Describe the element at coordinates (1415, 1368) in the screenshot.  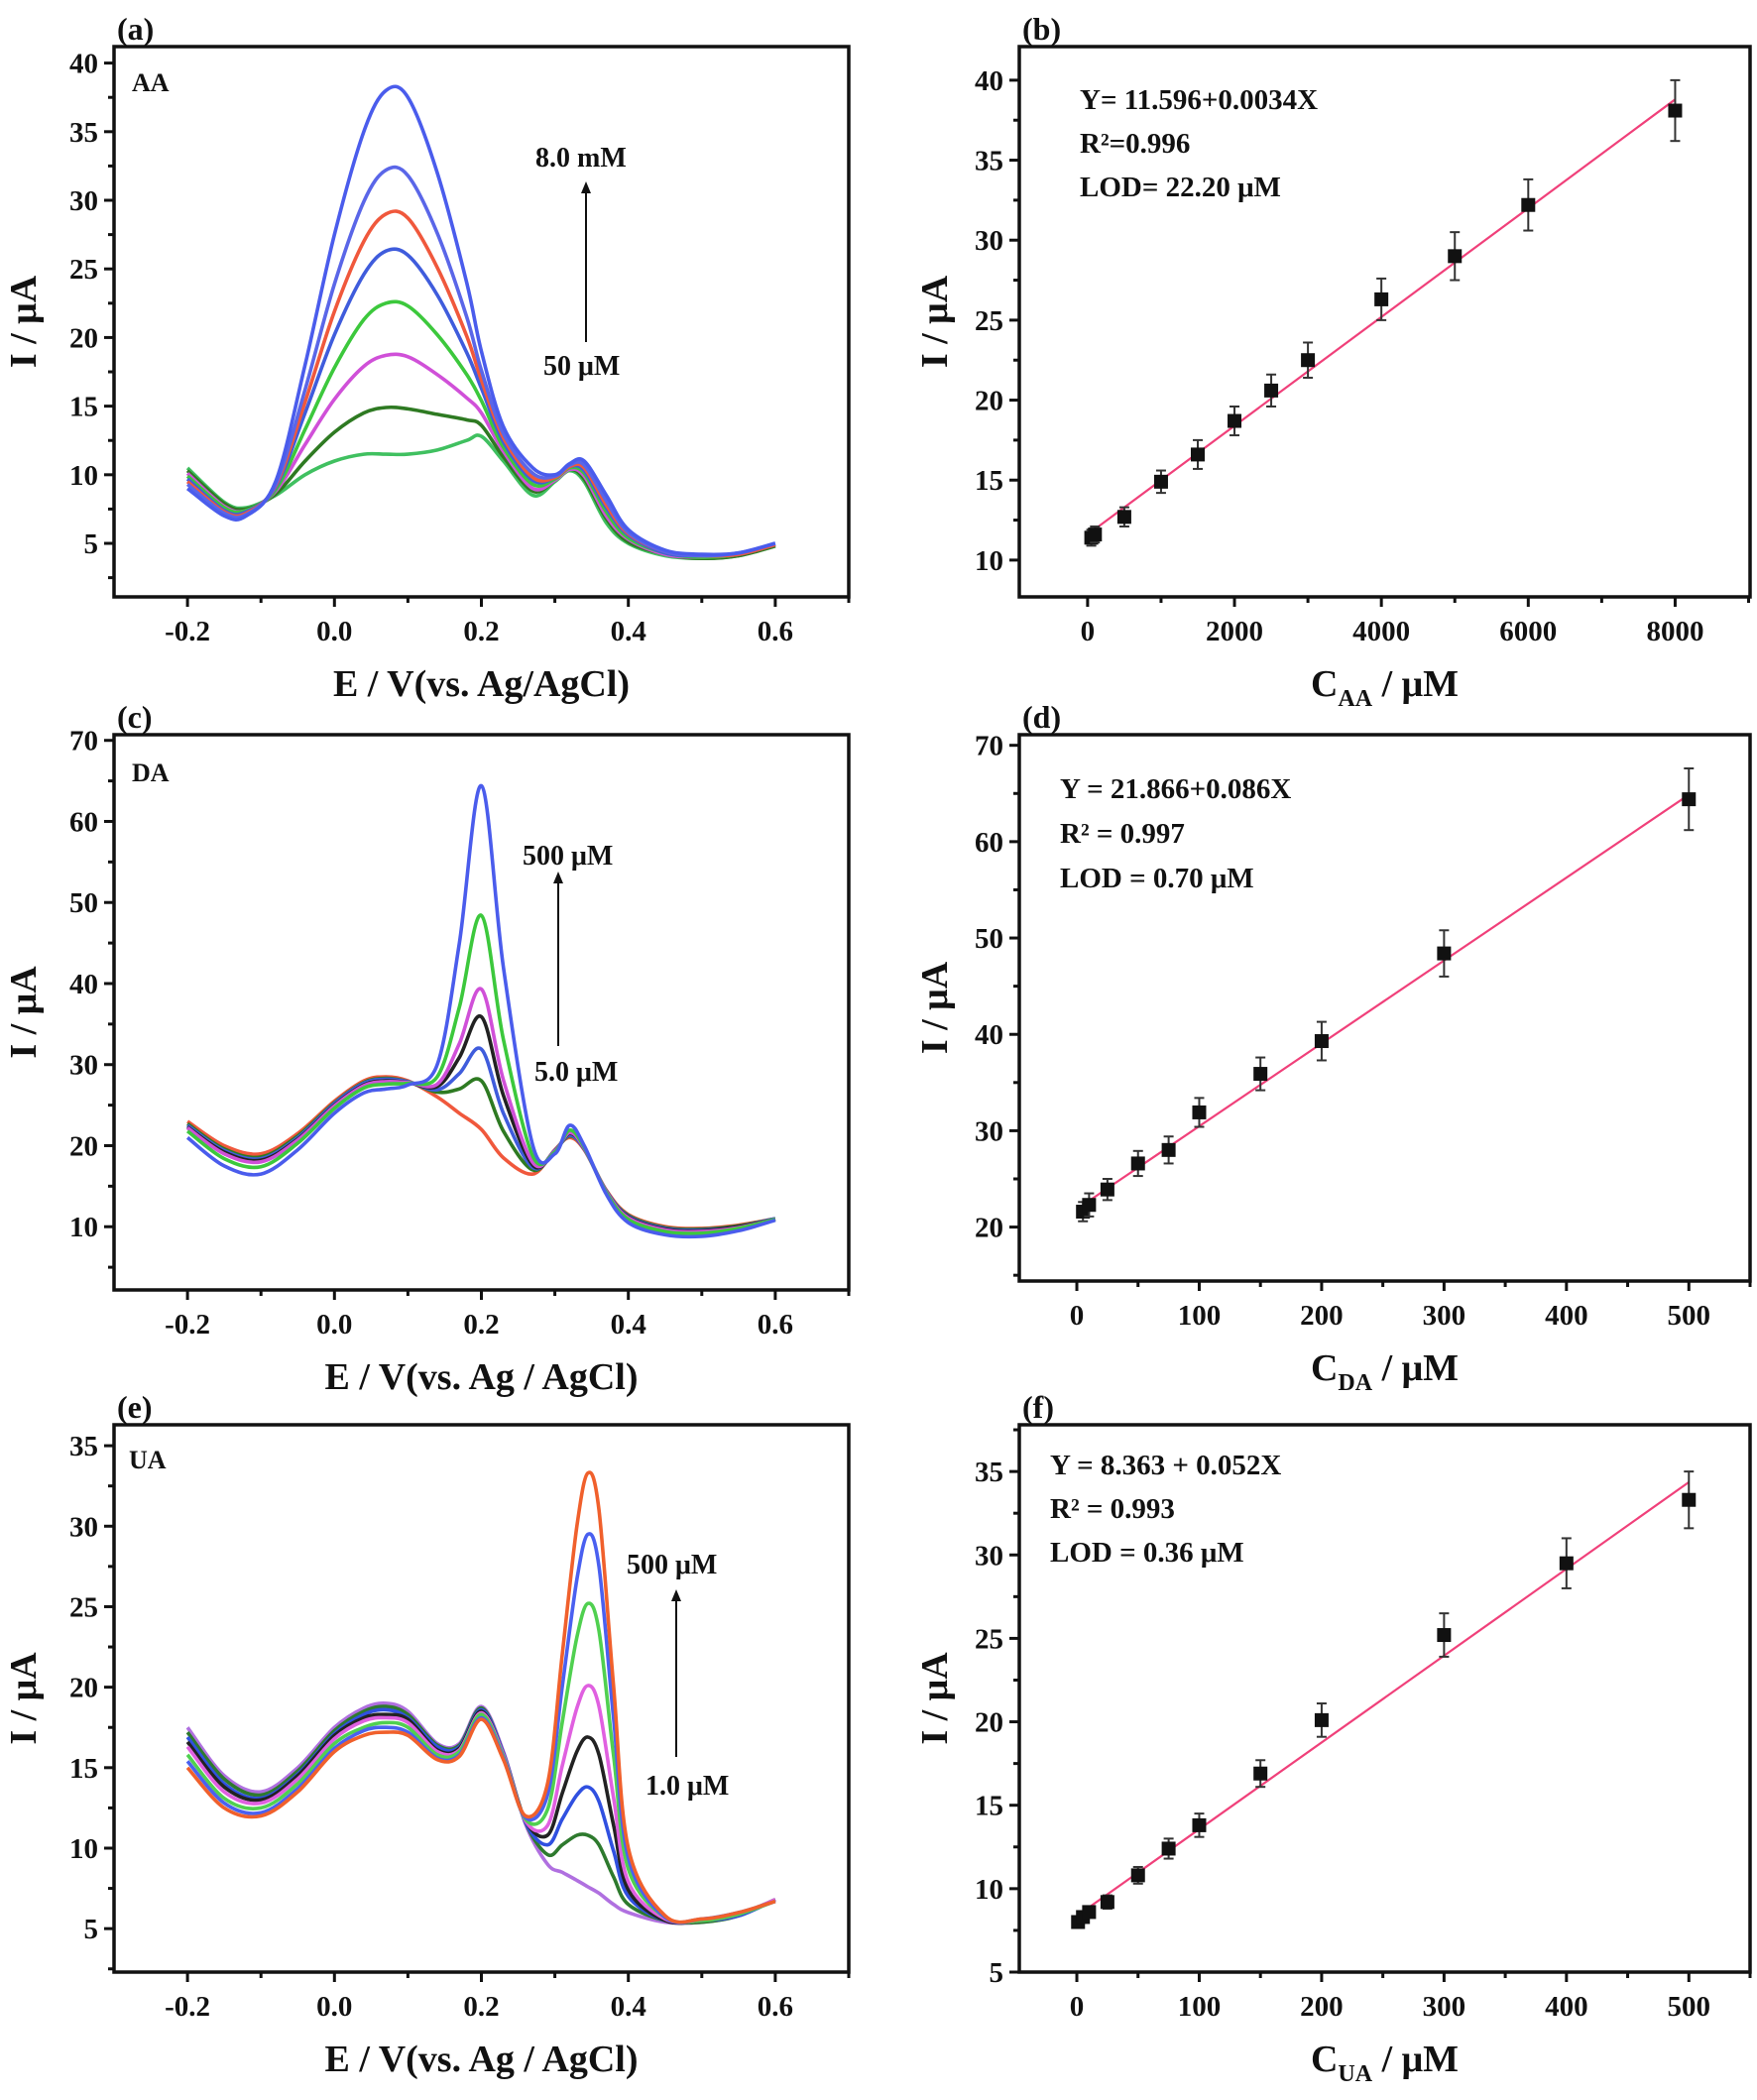
I see `x-axis-label-suffix: / μM` at that location.